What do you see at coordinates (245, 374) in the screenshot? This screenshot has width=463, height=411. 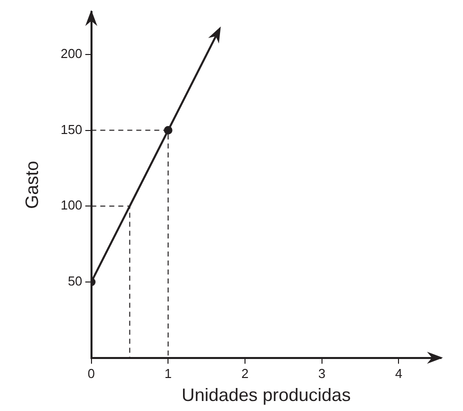 I see `x-tick-label: 2` at bounding box center [245, 374].